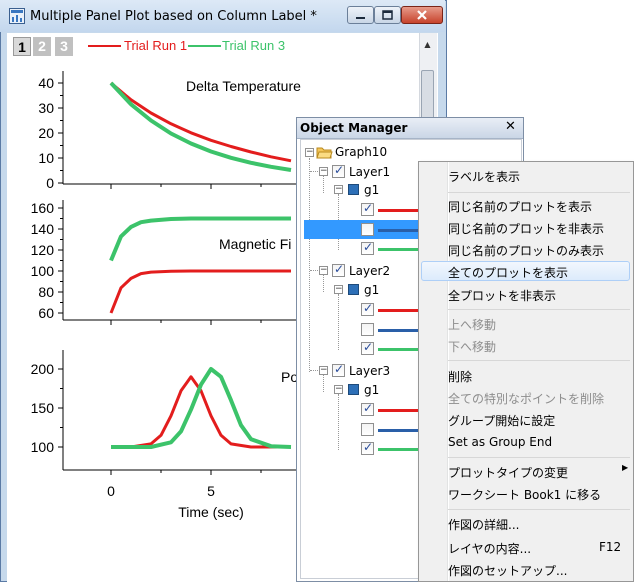  I want to click on origin-graph-icon, so click(17, 16).